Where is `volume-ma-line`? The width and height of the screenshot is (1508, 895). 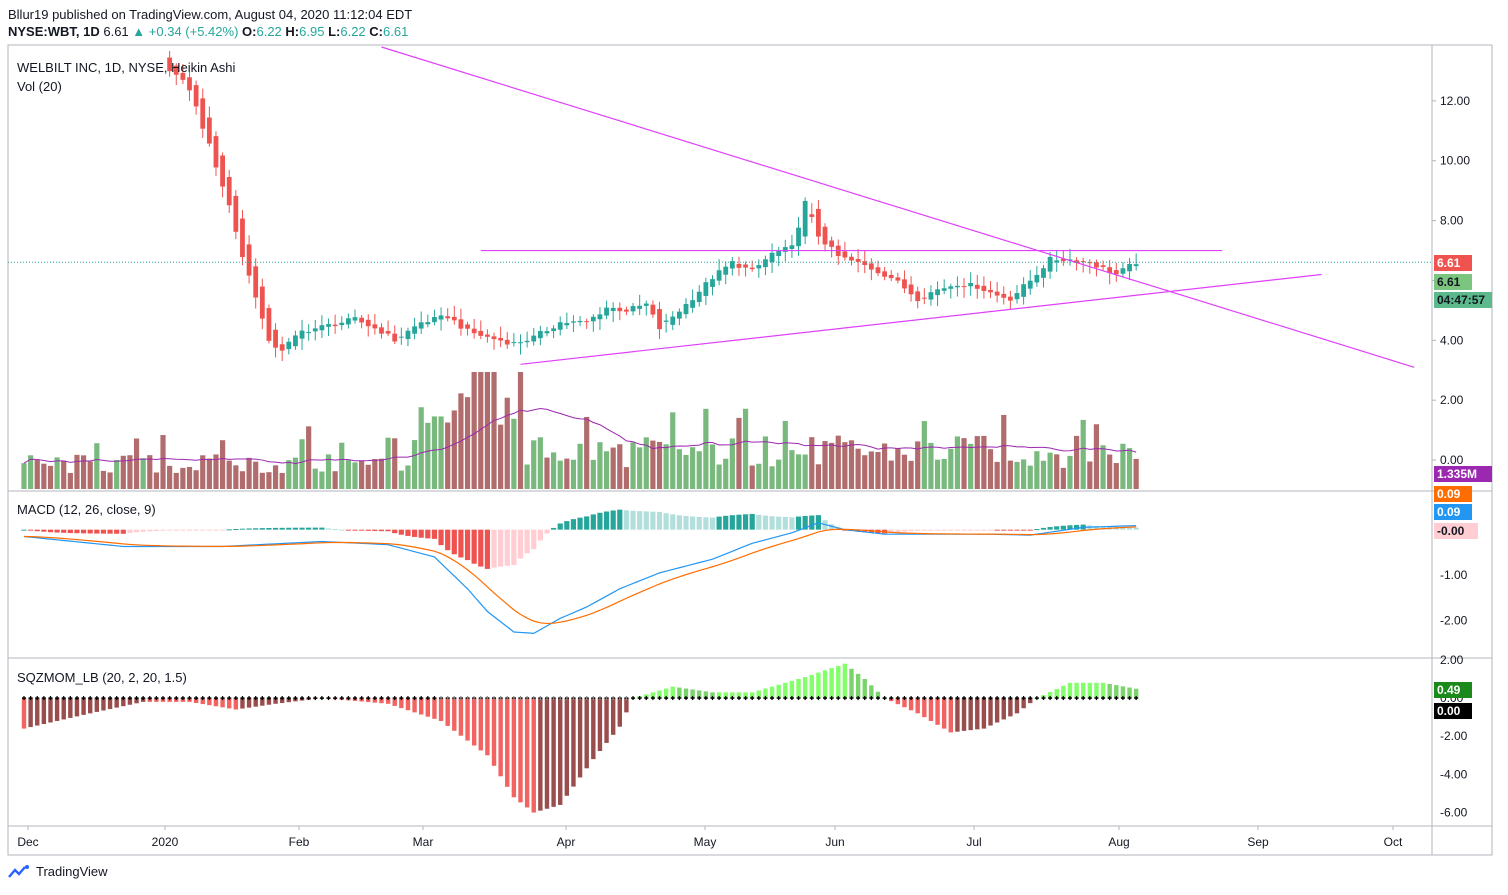 volume-ma-line is located at coordinates (580, 436).